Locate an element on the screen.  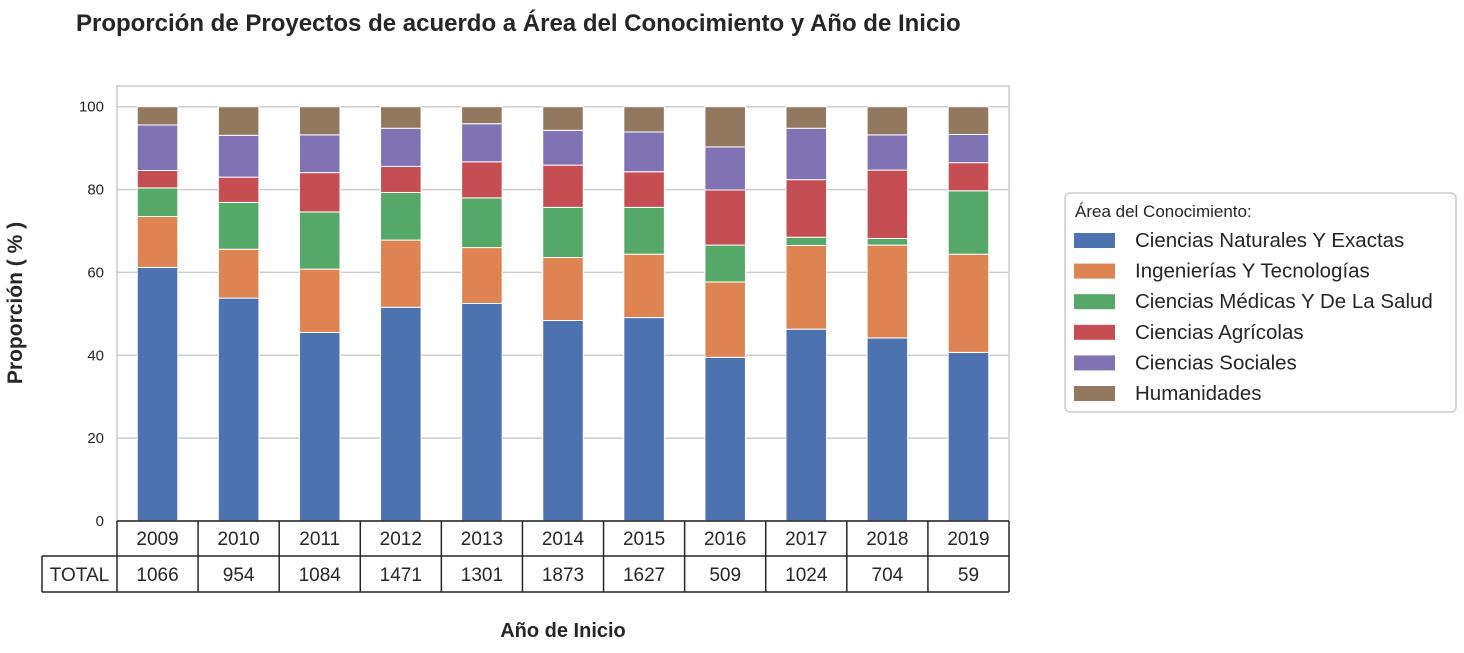
bar-segment-2019-s3 is located at coordinates (968, 177).